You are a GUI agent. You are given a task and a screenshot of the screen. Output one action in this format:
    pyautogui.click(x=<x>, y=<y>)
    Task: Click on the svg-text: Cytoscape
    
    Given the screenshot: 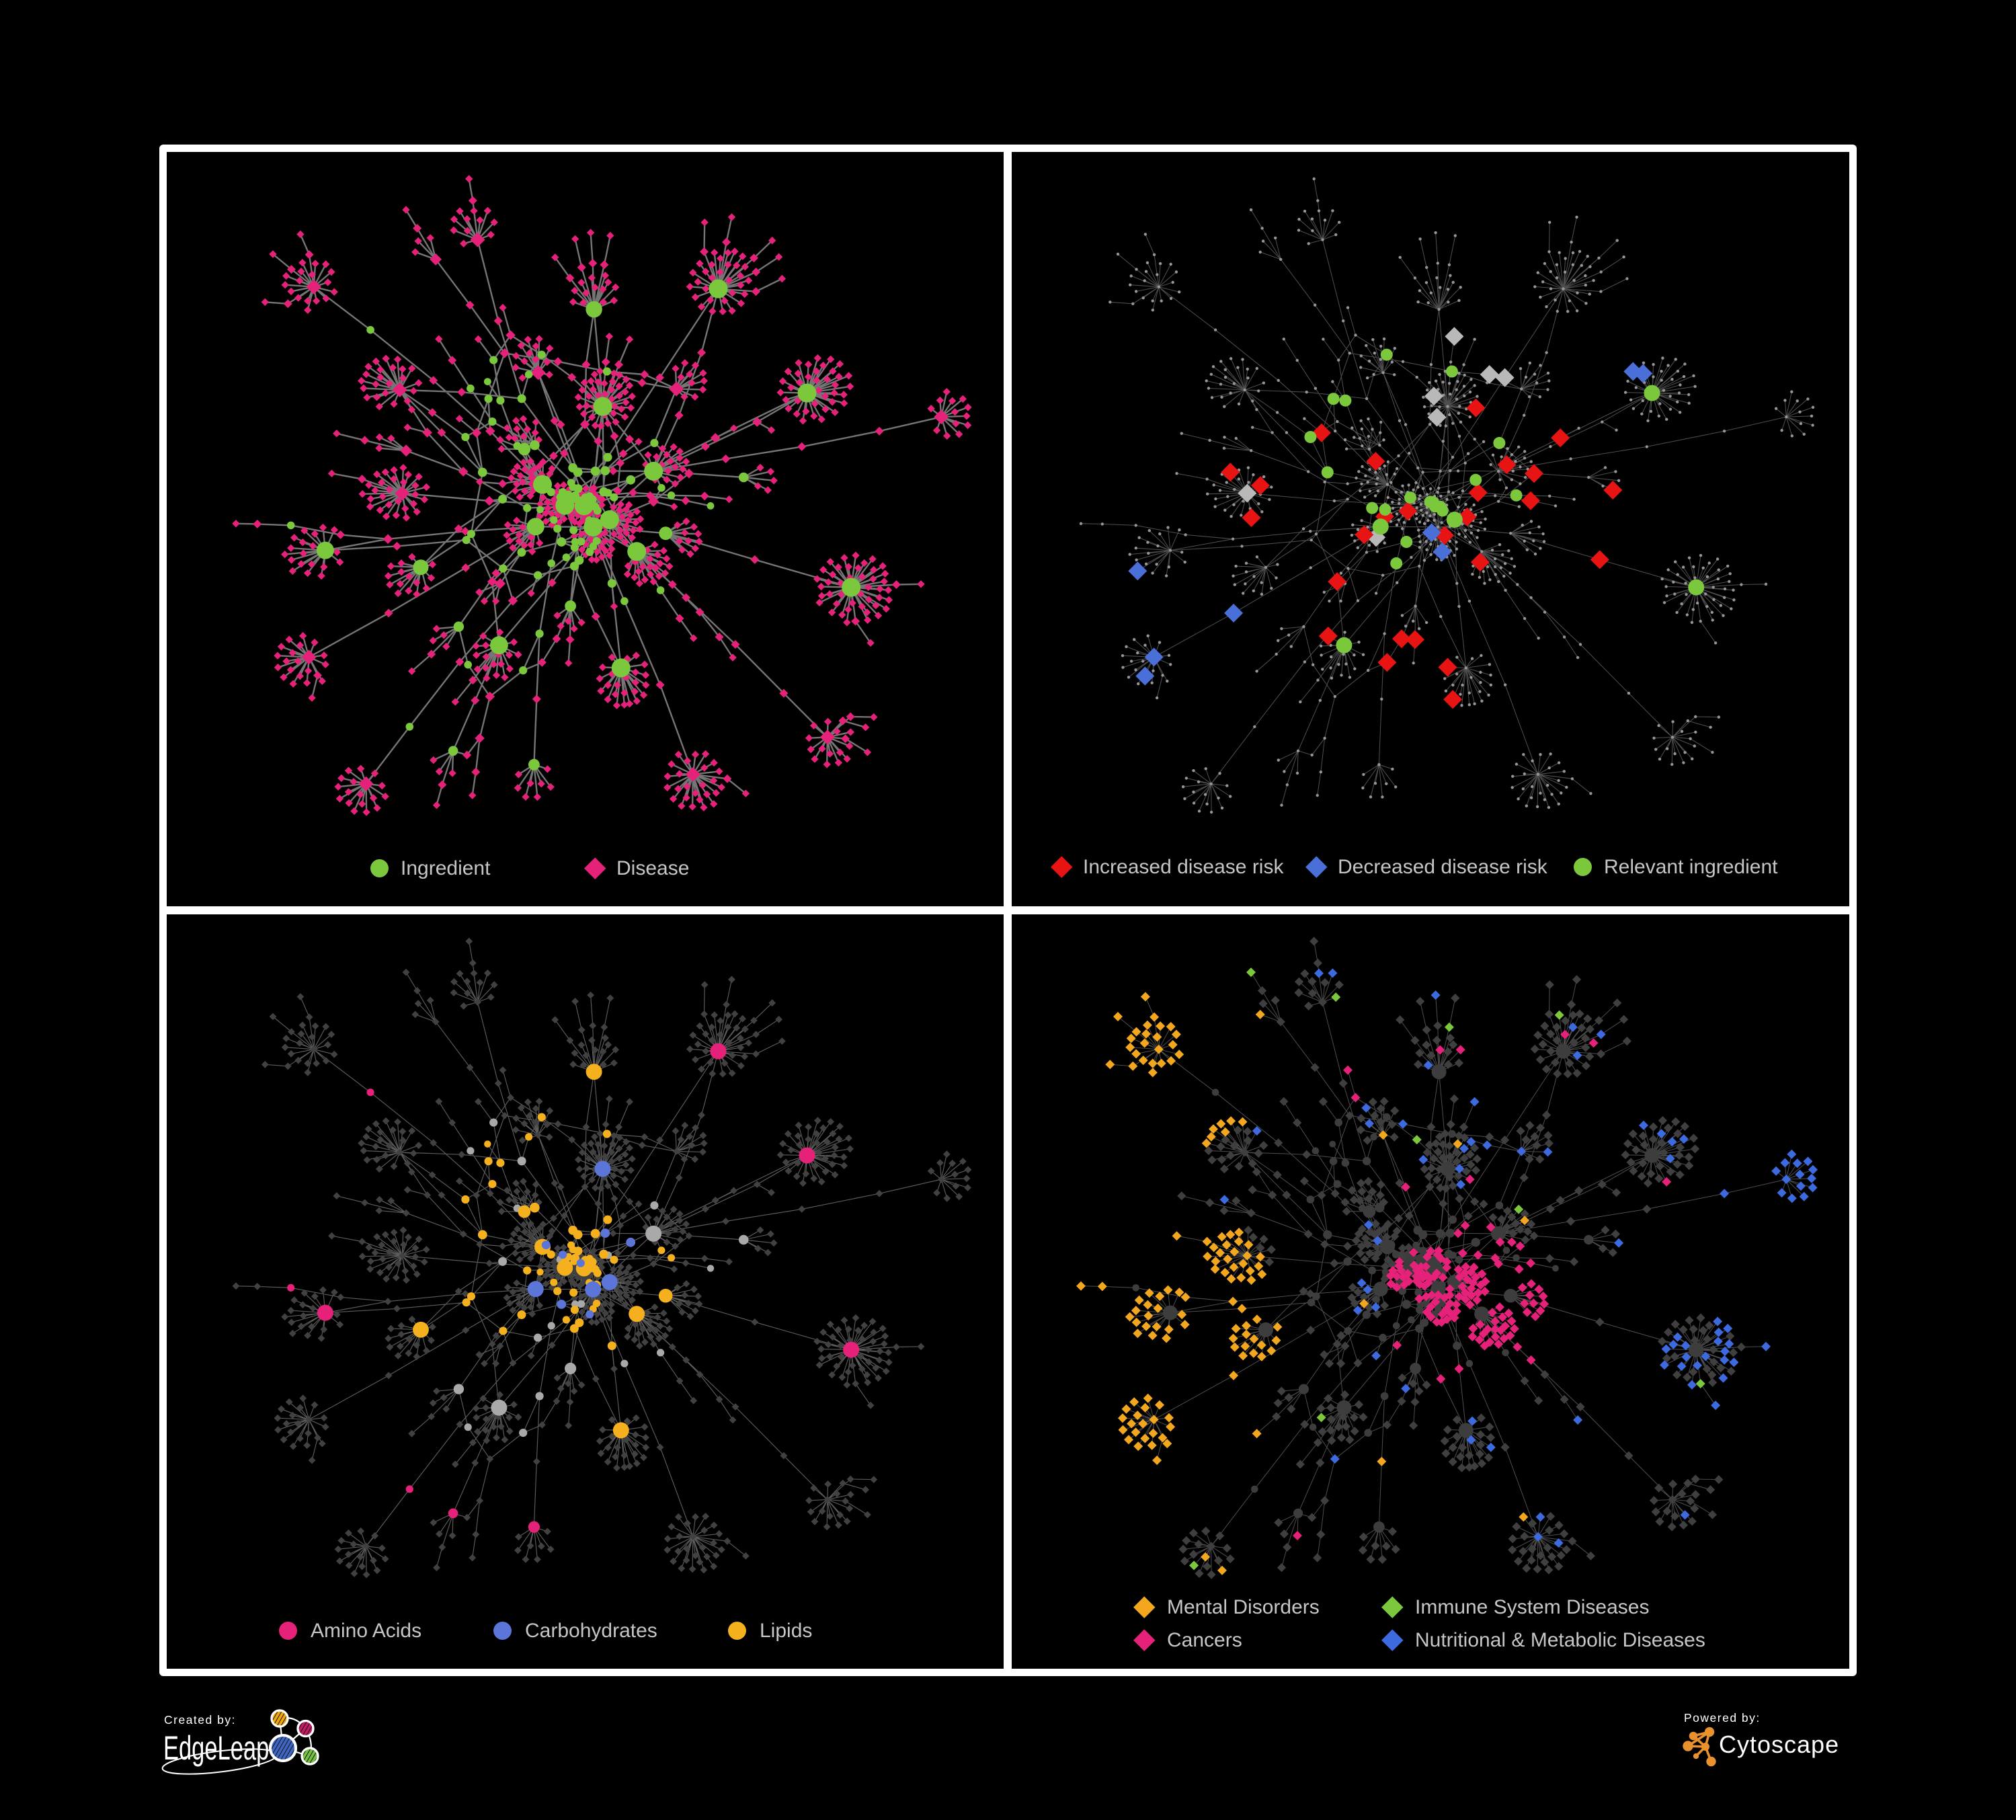 What is the action you would take?
    pyautogui.click(x=1779, y=1744)
    